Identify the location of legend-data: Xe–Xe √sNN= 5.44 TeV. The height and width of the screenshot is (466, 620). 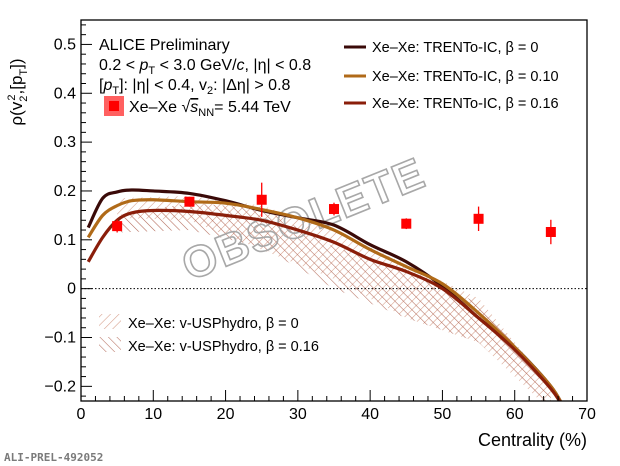
(197, 107).